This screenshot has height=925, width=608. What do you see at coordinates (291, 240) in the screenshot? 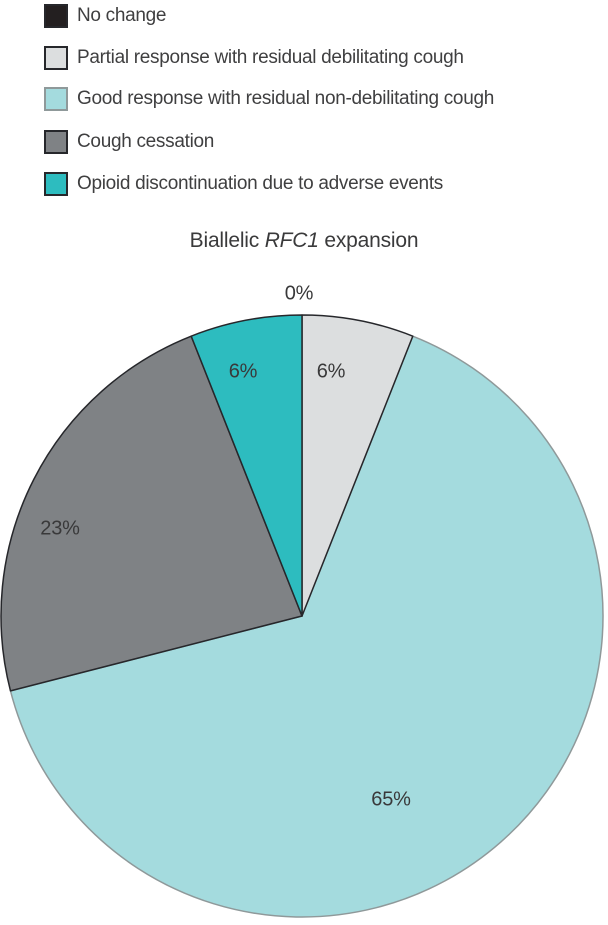
I see `chart-title-gene: RFC1` at bounding box center [291, 240].